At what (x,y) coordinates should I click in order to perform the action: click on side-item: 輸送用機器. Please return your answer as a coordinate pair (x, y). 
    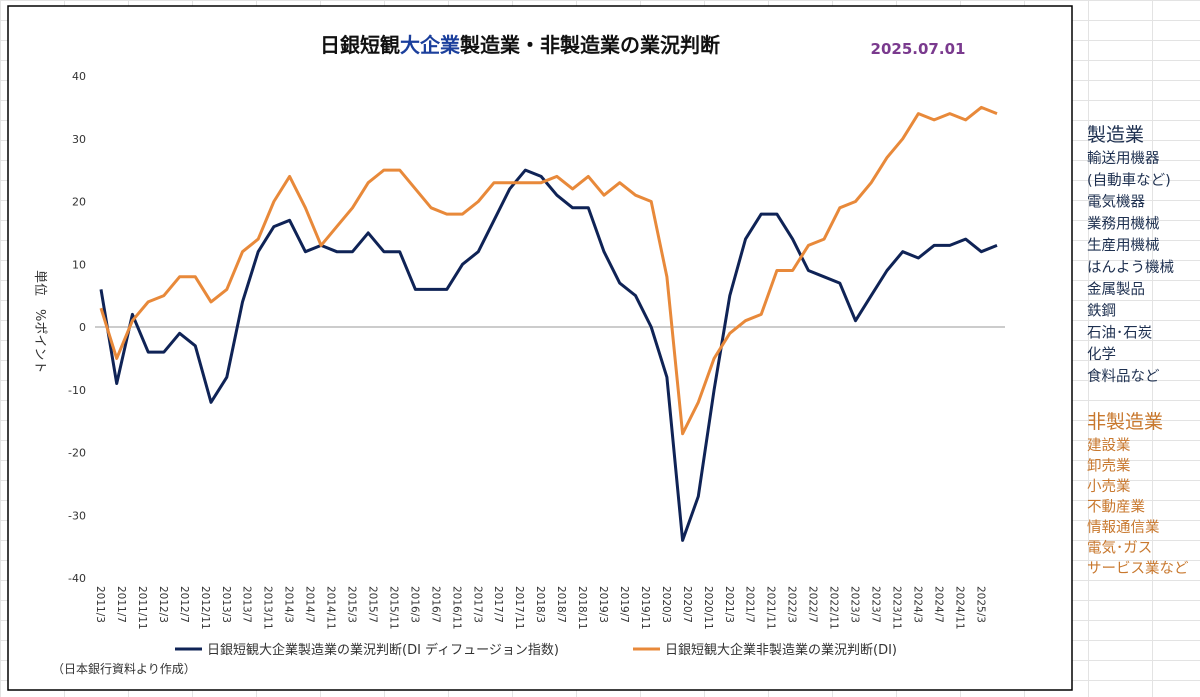
    Looking at the image, I should click on (1123, 158).